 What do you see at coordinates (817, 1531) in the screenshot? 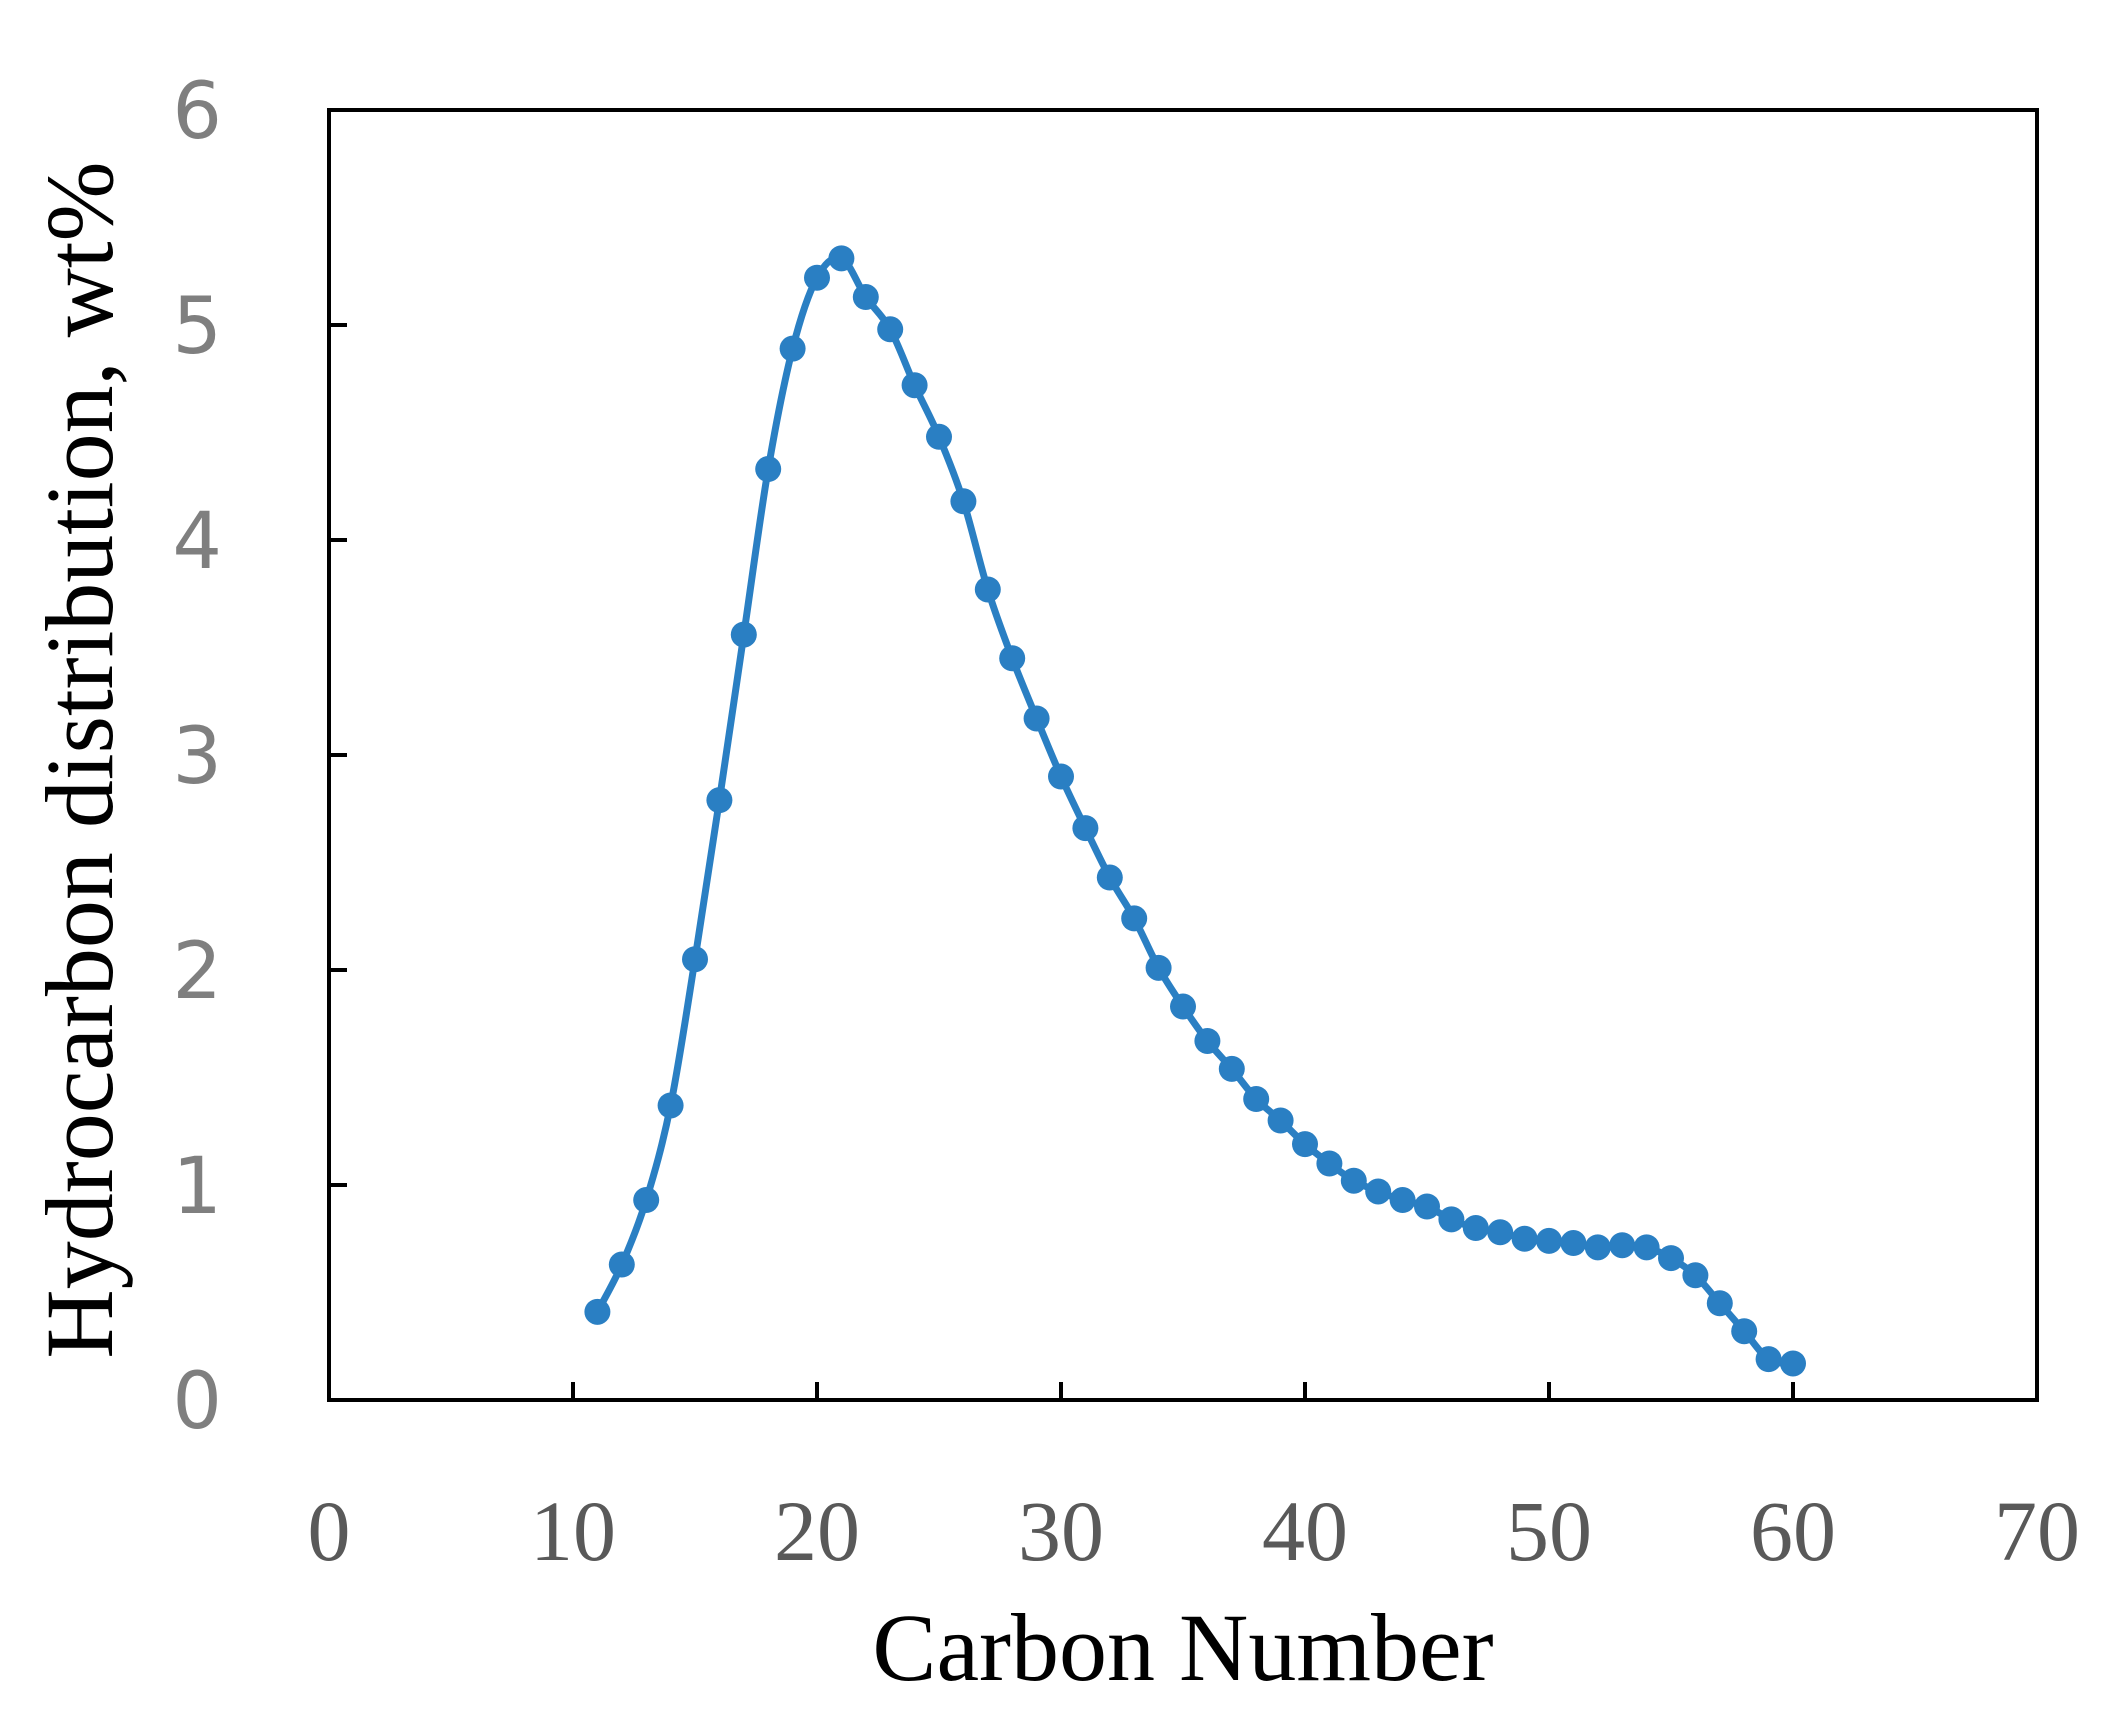
I see `x-tick-label: 20` at bounding box center [817, 1531].